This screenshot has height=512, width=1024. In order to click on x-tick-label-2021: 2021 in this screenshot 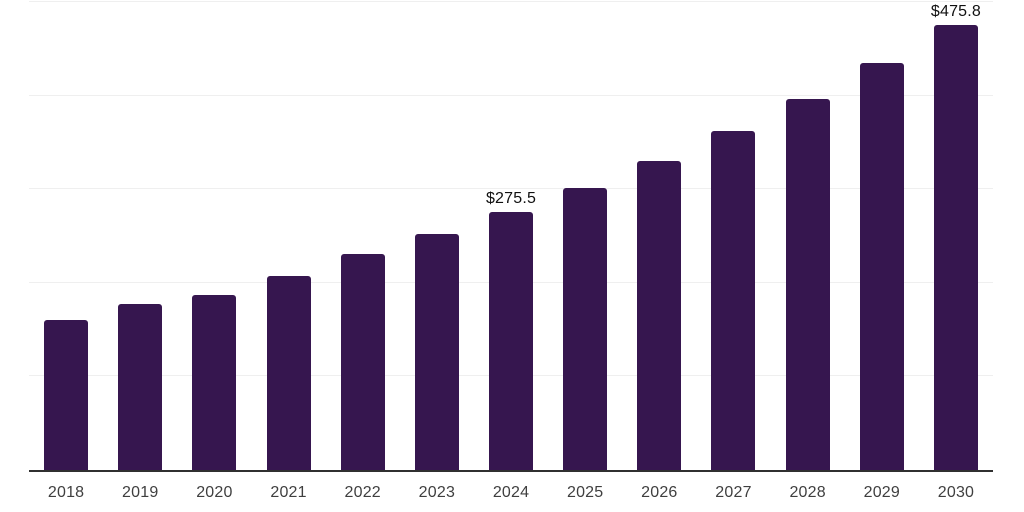, I will do `click(288, 492)`.